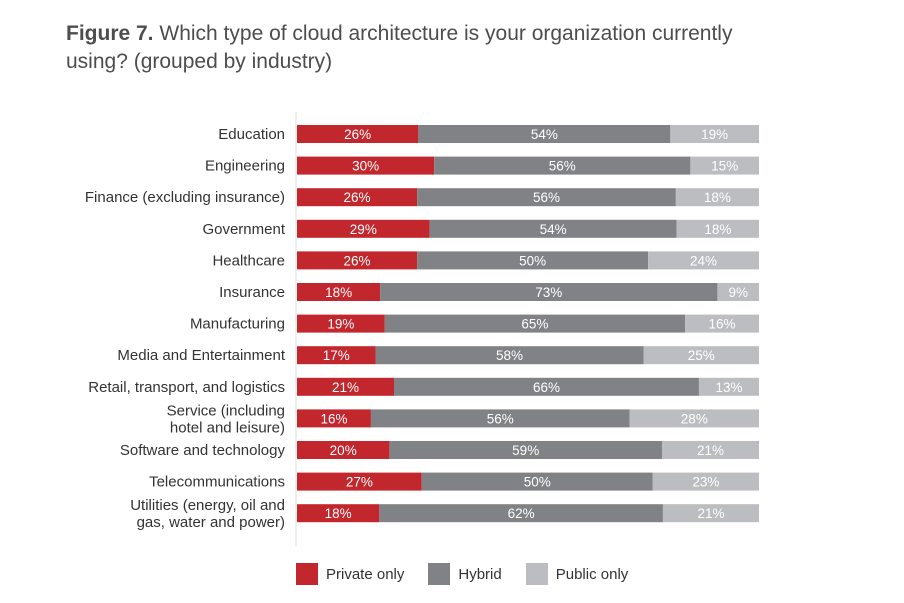  I want to click on legend-swatch-public, so click(536, 574).